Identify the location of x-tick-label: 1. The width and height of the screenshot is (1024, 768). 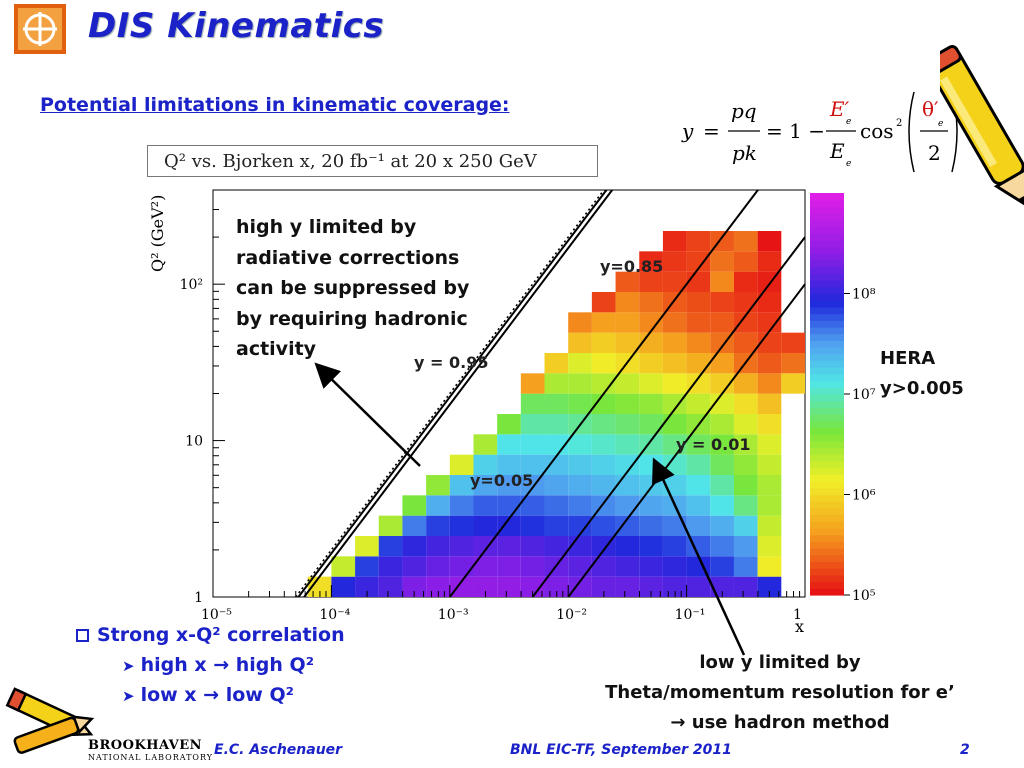
(797, 615).